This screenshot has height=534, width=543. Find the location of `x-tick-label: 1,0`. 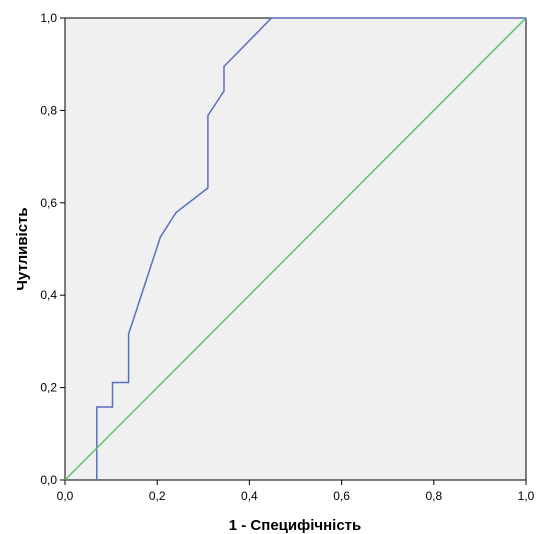

x-tick-label: 1,0 is located at coordinates (526, 496).